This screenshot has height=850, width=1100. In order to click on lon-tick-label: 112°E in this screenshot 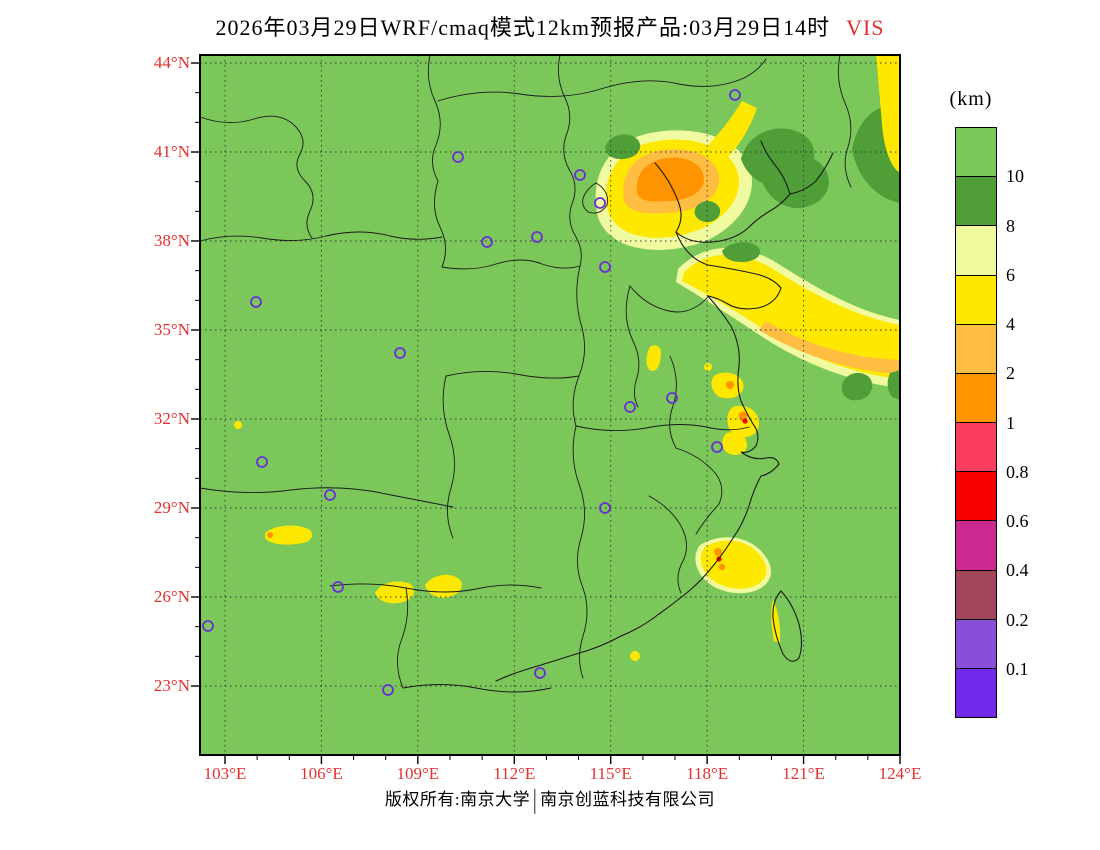, I will do `click(514, 773)`.